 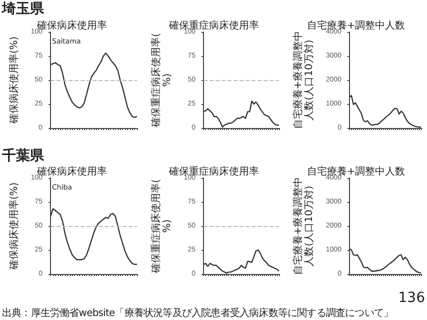 I want to click on text: 136, so click(x=411, y=298).